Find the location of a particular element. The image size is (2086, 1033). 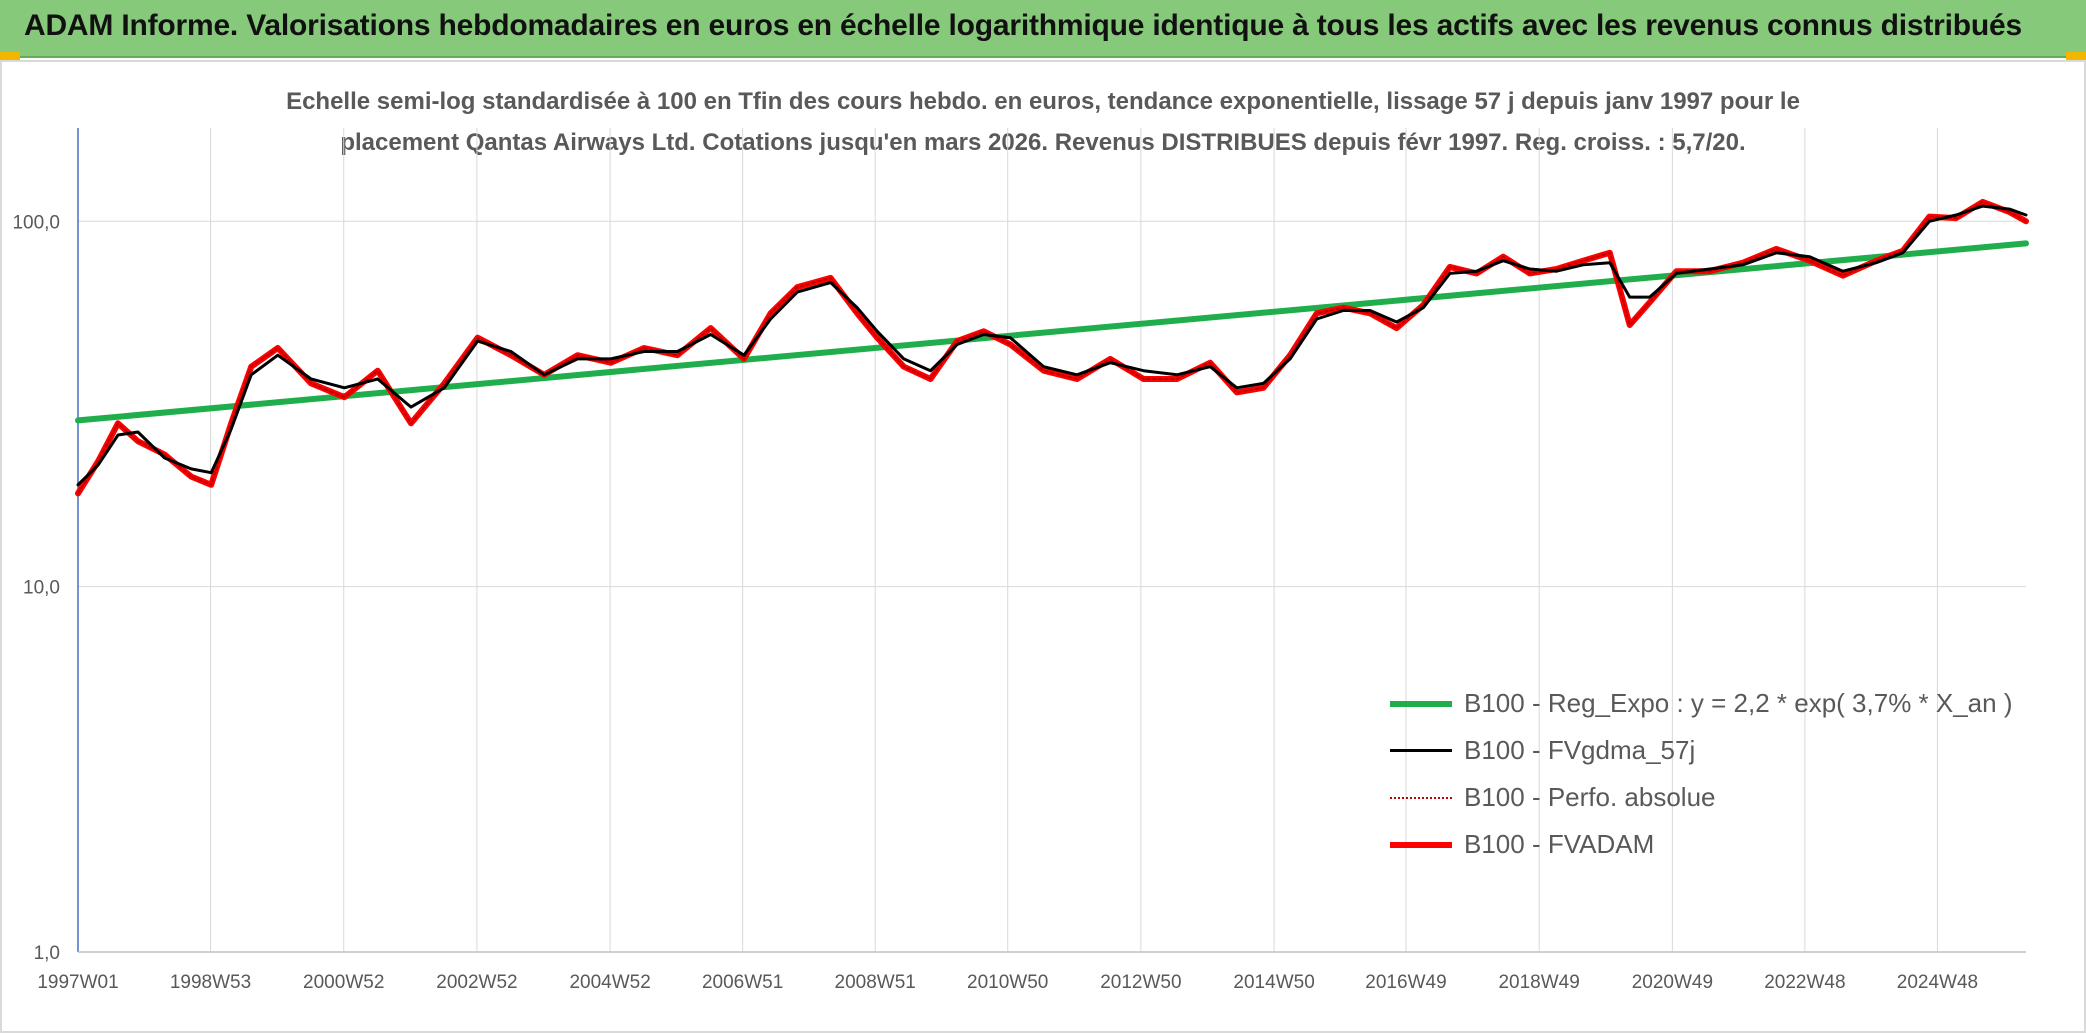

legend-swatch-smoothed is located at coordinates (1421, 750).